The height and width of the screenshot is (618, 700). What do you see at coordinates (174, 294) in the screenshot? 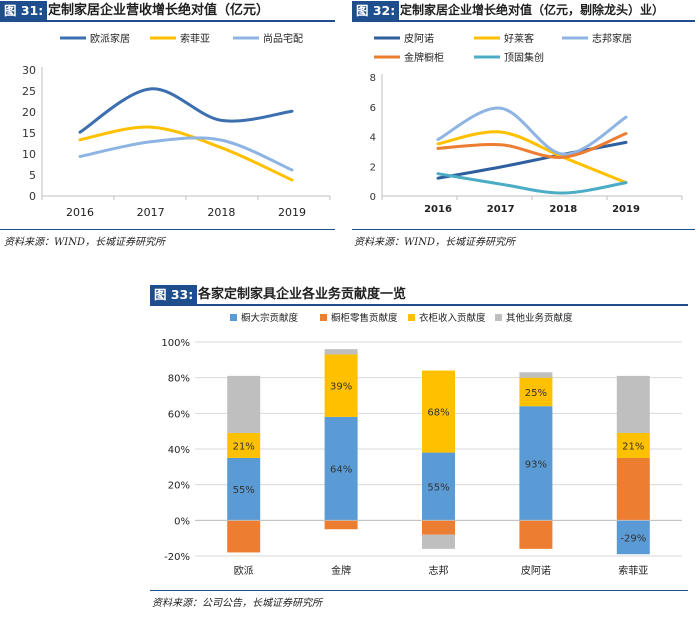
I see `figure-33-tag: 图 33:` at bounding box center [174, 294].